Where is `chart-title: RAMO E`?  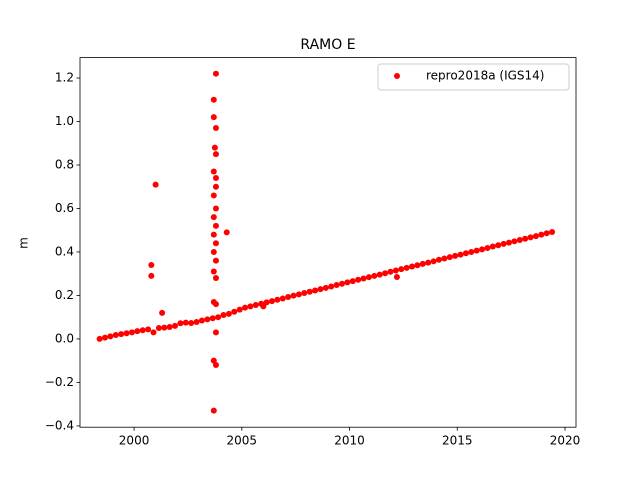
chart-title: RAMO E is located at coordinates (327, 45).